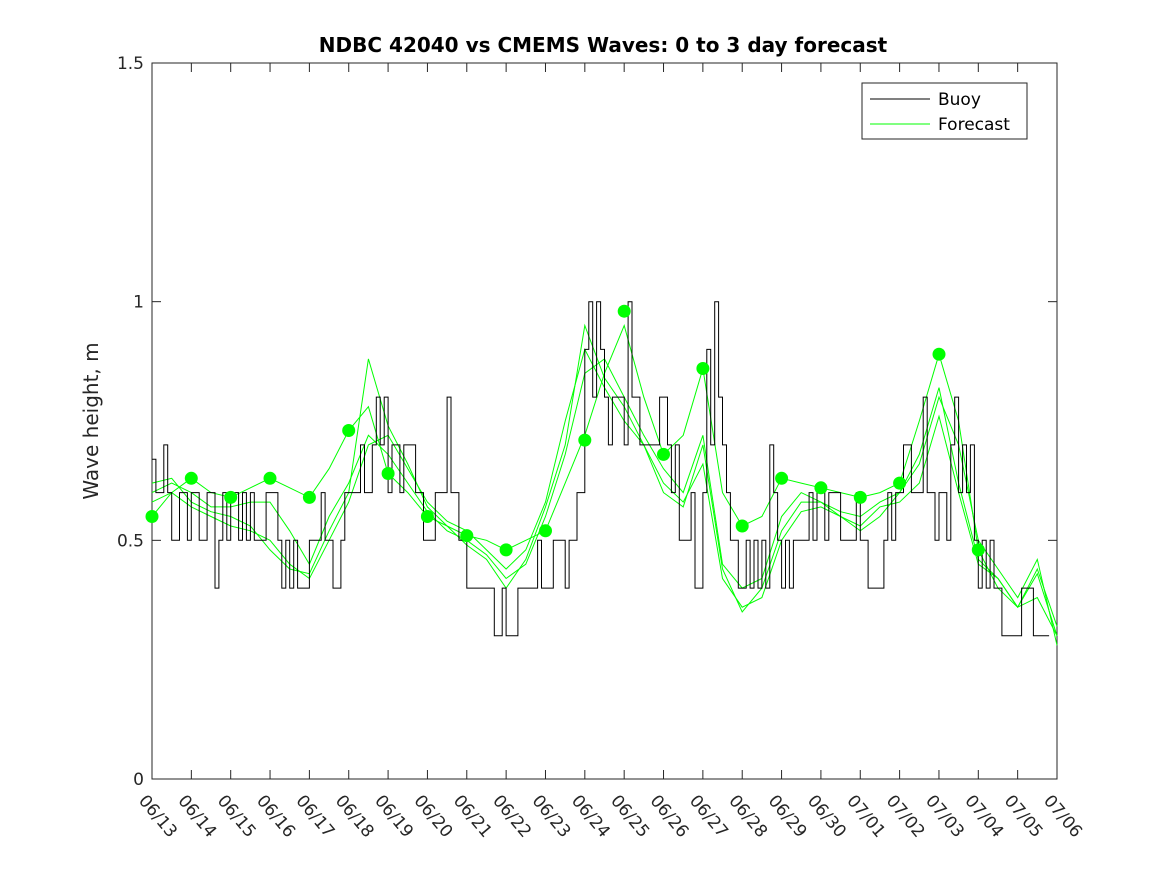  I want to click on y-tick-label: 0, so click(138, 780).